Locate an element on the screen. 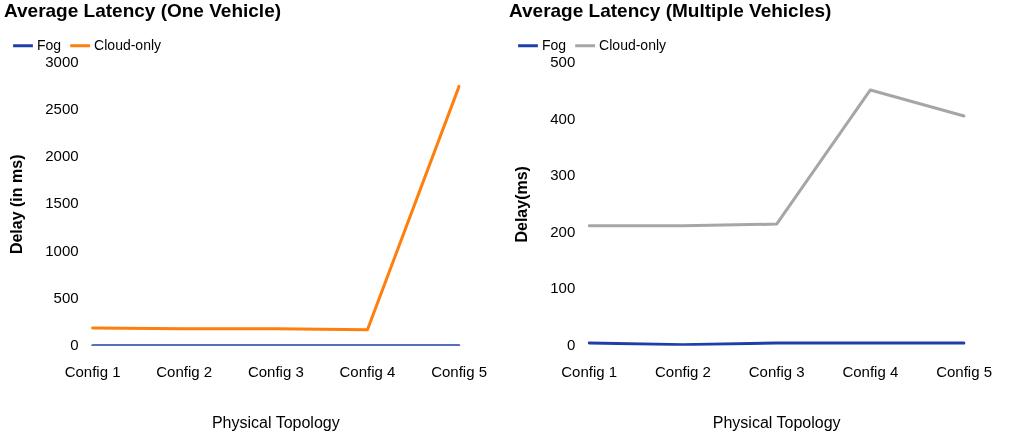 The image size is (1021, 441). y-tick-label: 100 is located at coordinates (563, 288).